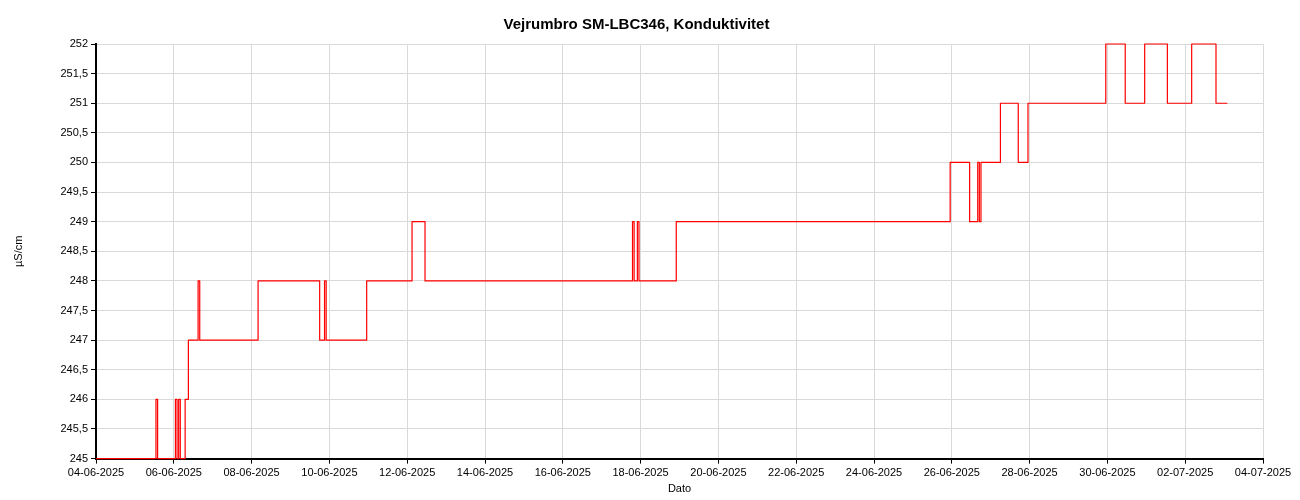  I want to click on x-tick-label: 16-06-2025, so click(562, 472).